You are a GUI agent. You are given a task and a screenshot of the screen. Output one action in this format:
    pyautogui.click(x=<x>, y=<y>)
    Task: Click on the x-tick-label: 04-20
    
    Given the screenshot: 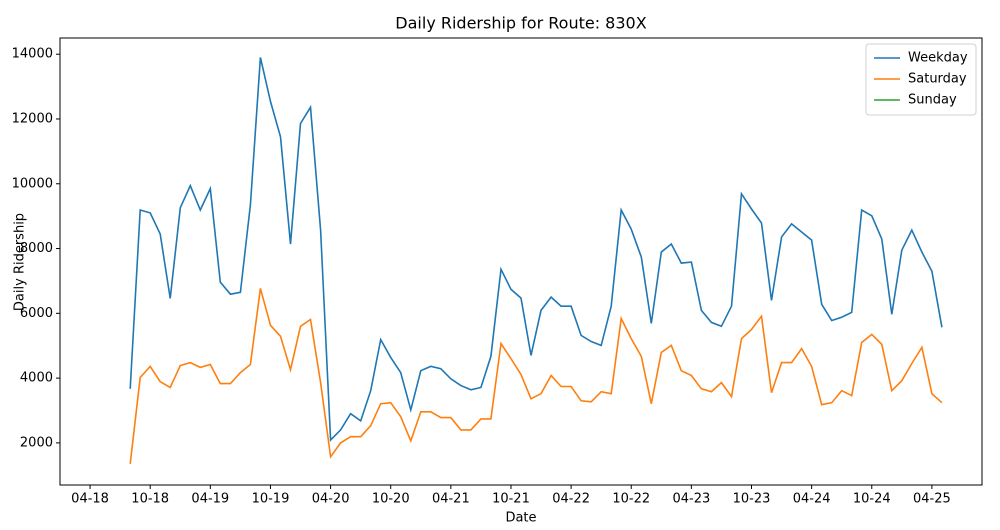 What is the action you would take?
    pyautogui.click(x=331, y=499)
    